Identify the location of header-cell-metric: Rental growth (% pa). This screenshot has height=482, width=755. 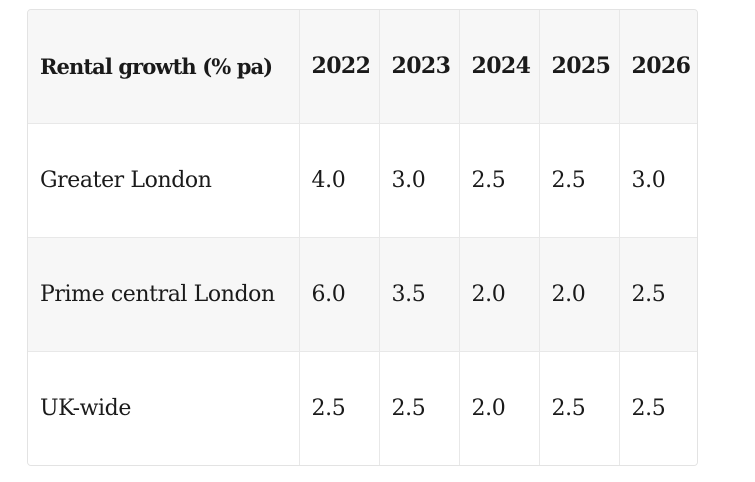
(164, 67).